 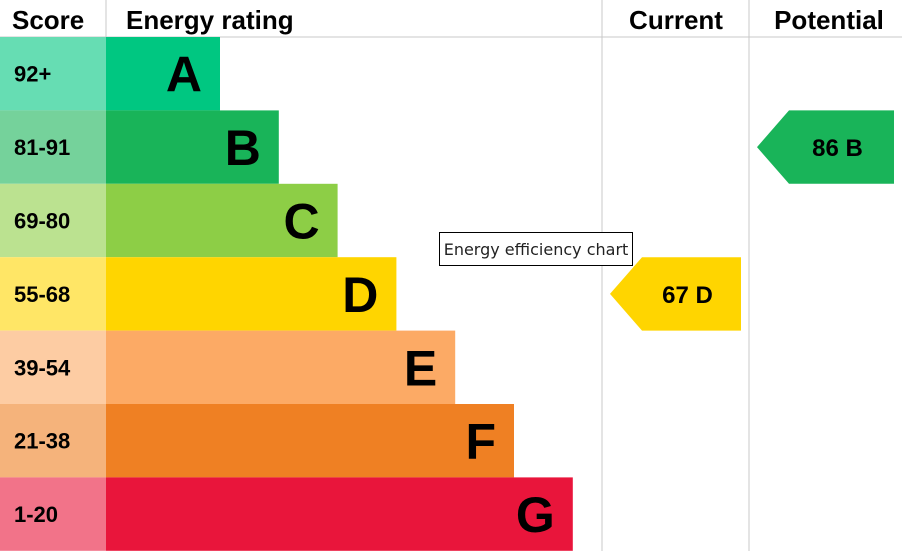 I want to click on score-range-label: 69-80, so click(x=42, y=221).